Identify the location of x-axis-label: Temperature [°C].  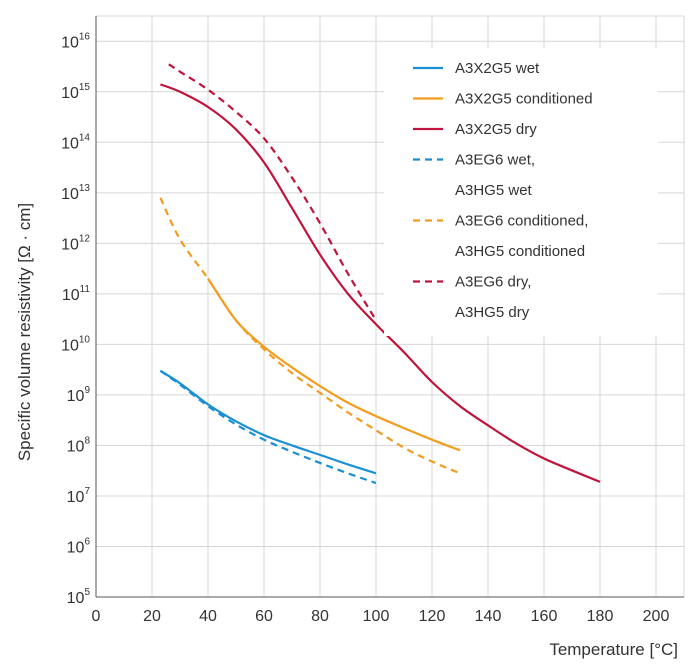
(613, 649).